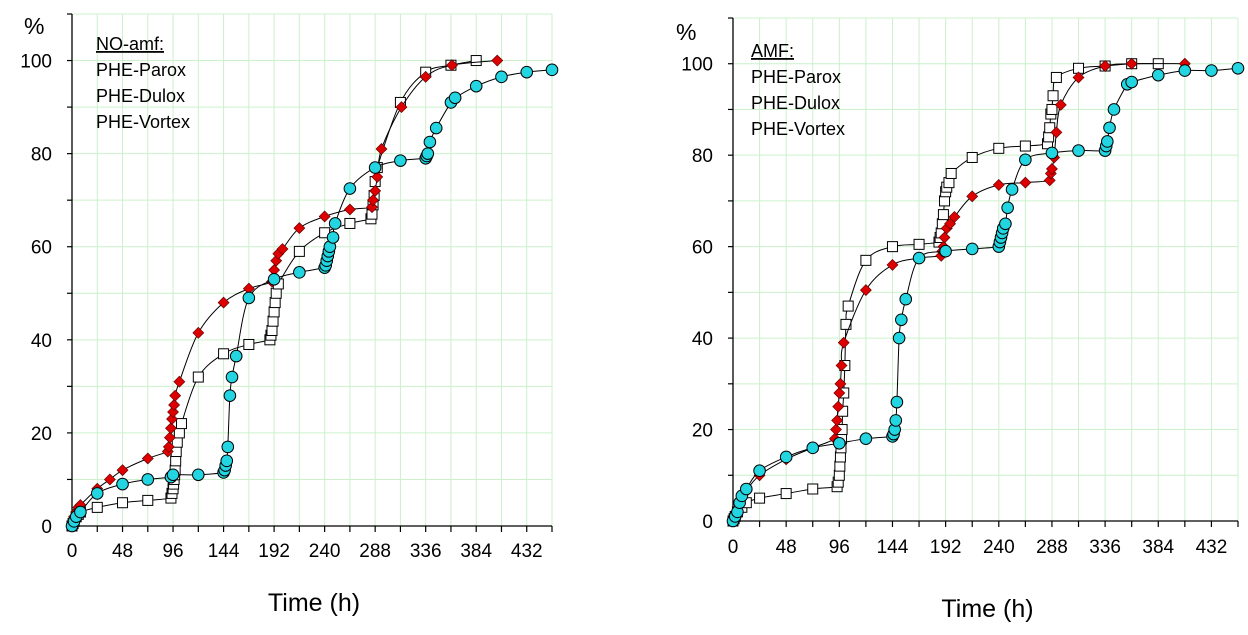 This screenshot has height=635, width=1248. What do you see at coordinates (946, 547) in the screenshot?
I see `x-tick-label: 192` at bounding box center [946, 547].